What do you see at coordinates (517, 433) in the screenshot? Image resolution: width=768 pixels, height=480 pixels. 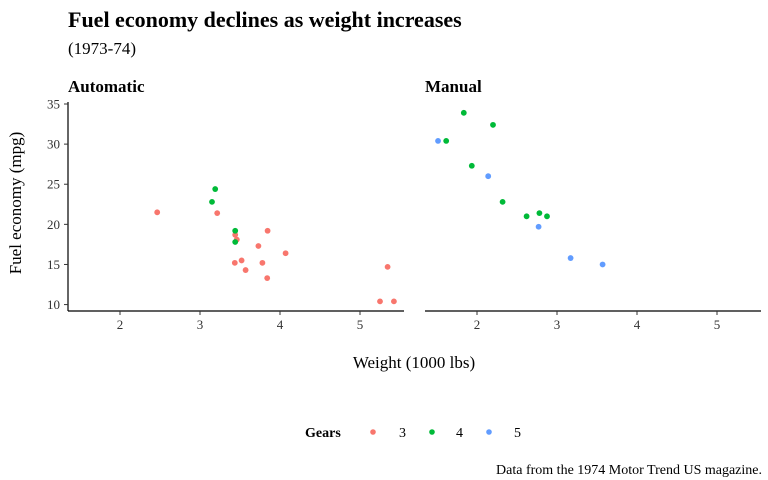 I see `legend-label-5: 5` at bounding box center [517, 433].